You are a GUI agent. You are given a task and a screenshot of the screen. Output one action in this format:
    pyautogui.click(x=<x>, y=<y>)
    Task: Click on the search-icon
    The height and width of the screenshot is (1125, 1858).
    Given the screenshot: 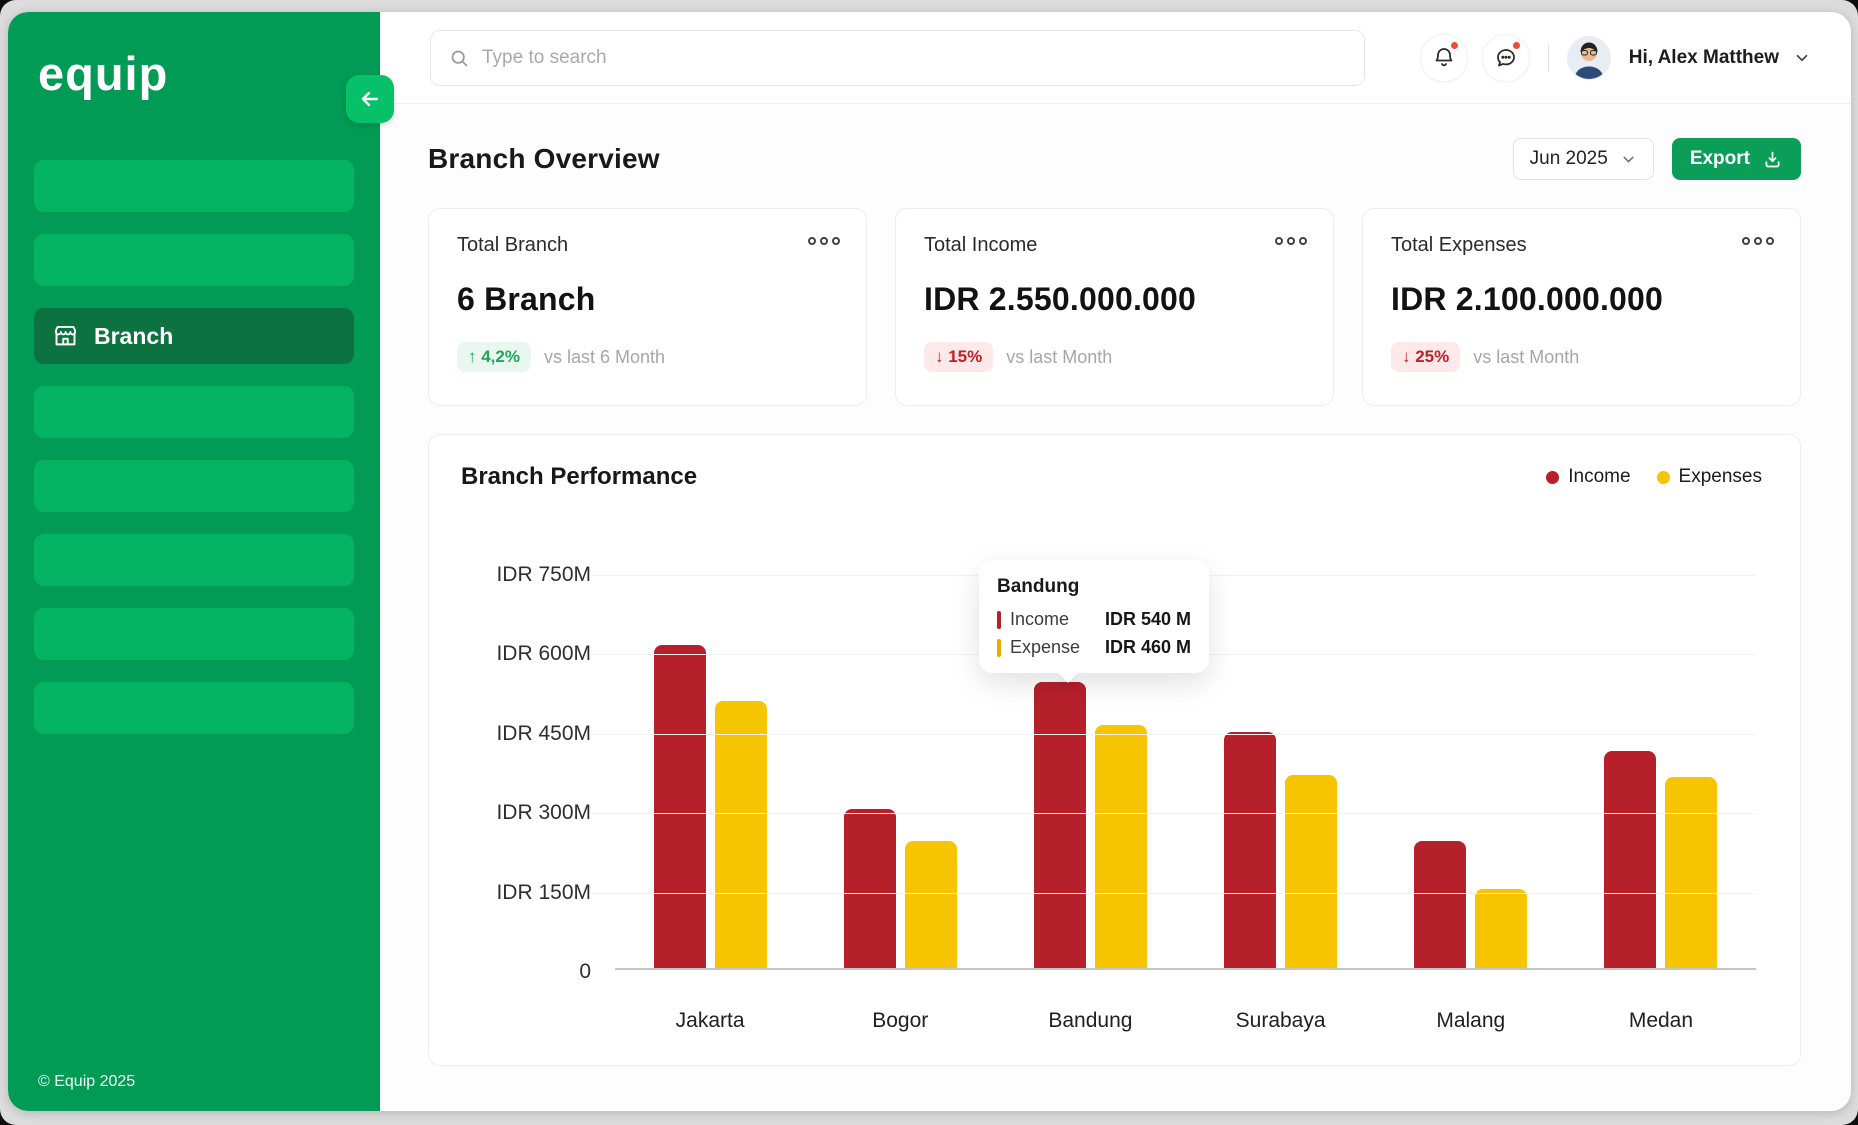 What is the action you would take?
    pyautogui.click(x=459, y=58)
    